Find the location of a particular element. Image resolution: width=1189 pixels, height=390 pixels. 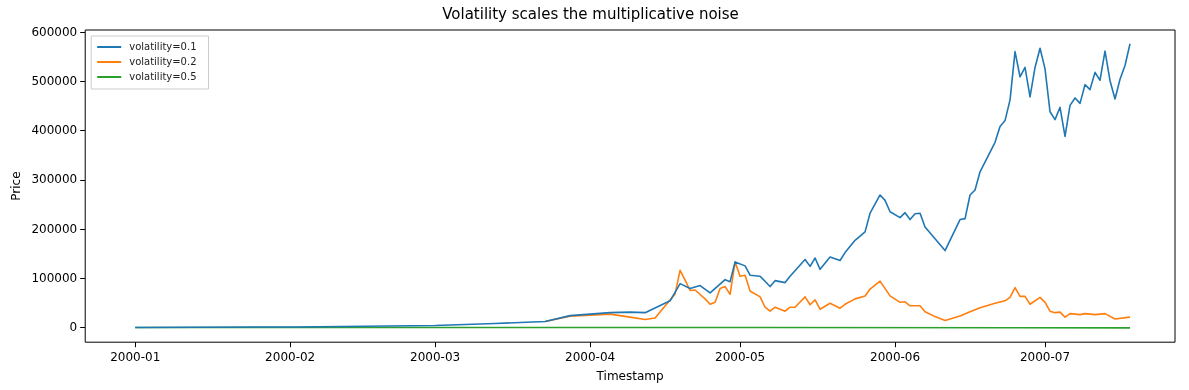

legend-label: volatility=0.2 is located at coordinates (163, 61).